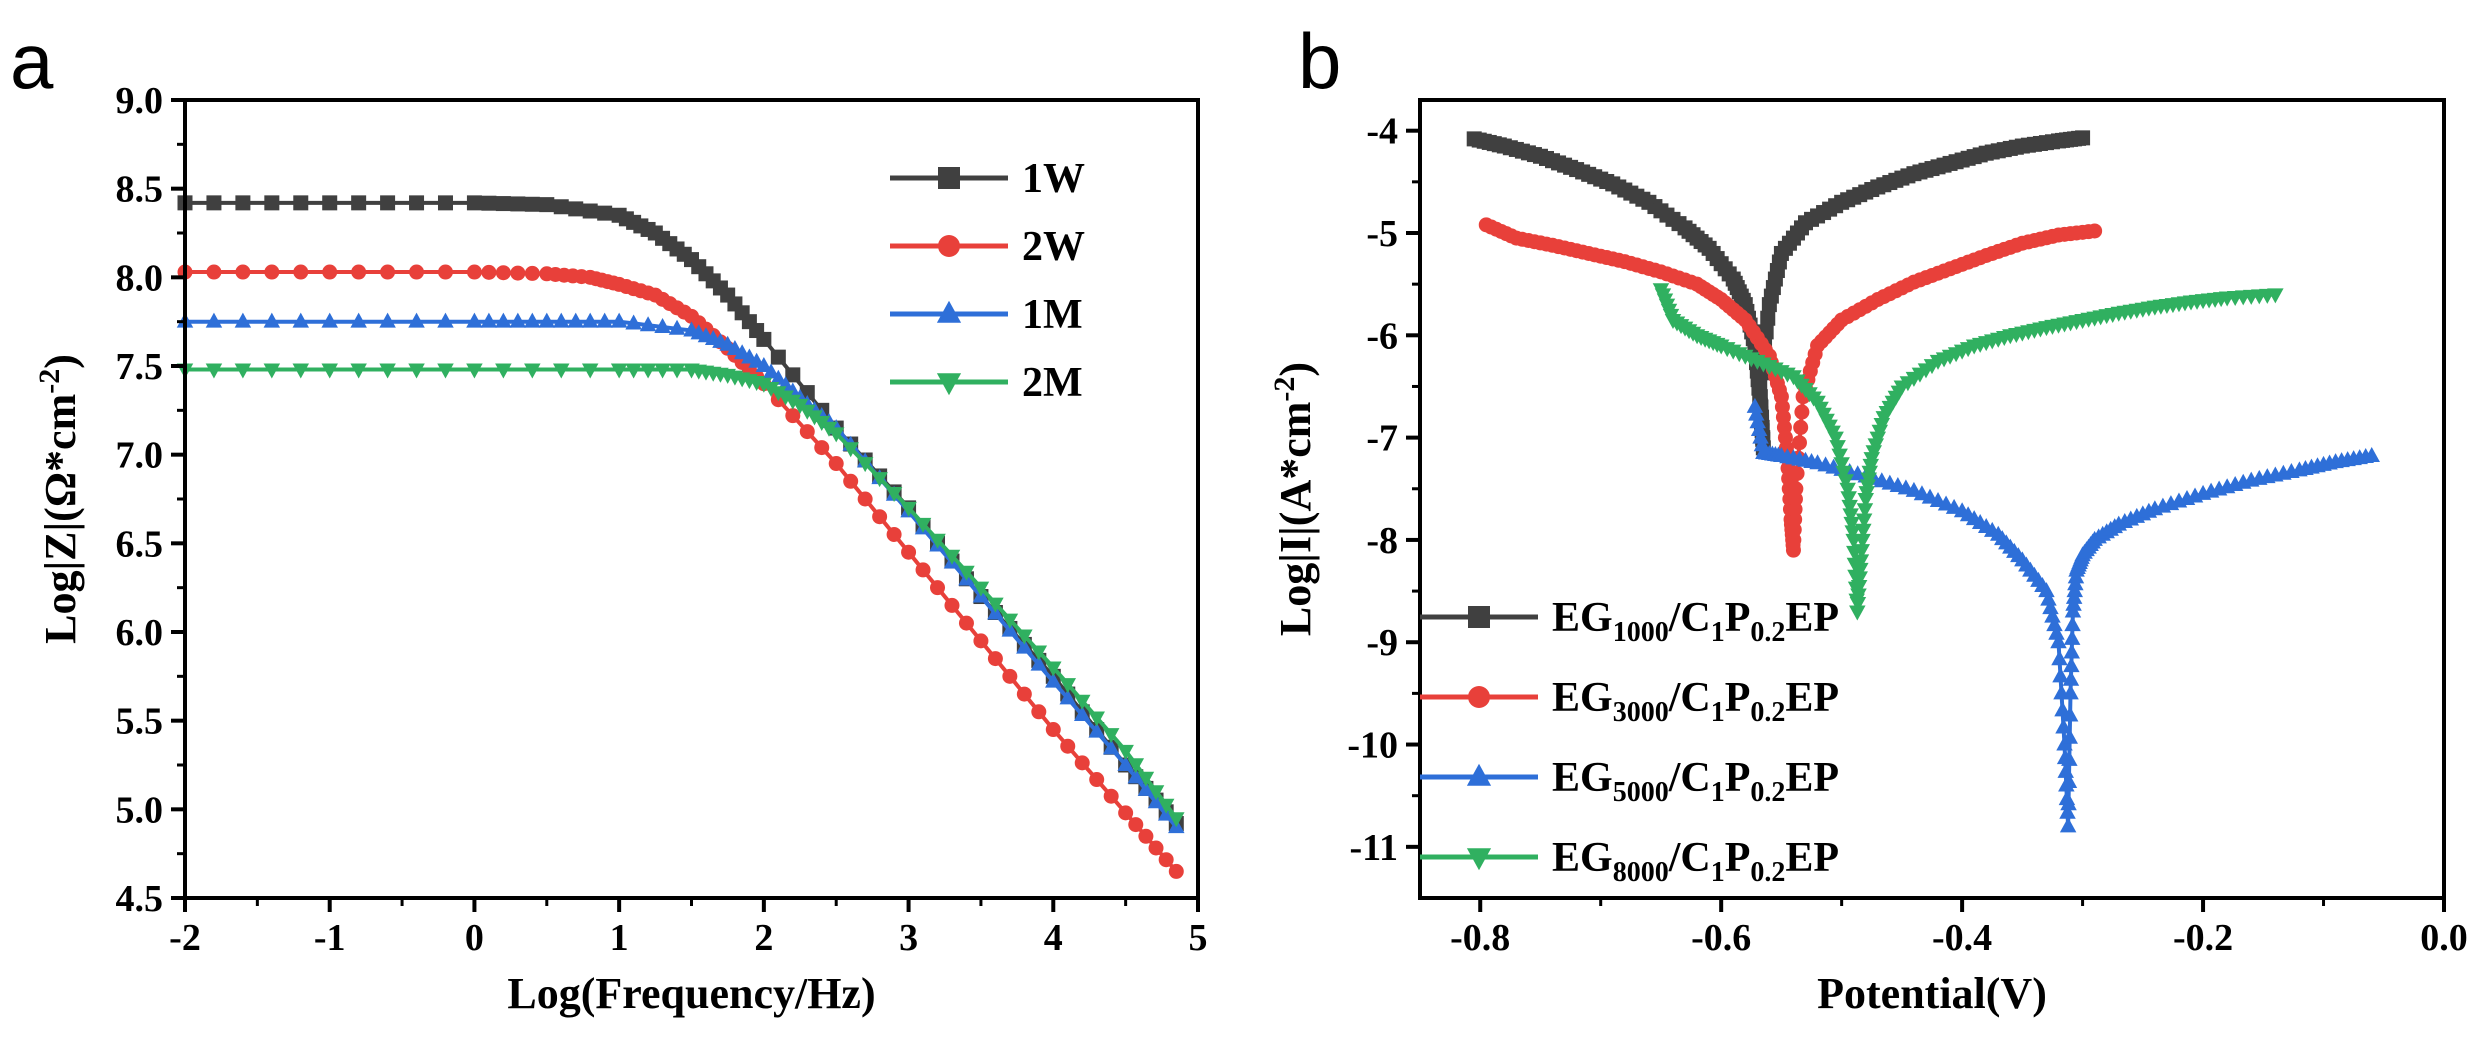  What do you see at coordinates (1641, 792) in the screenshot?
I see `legend-label-sub: 5000` at bounding box center [1641, 792].